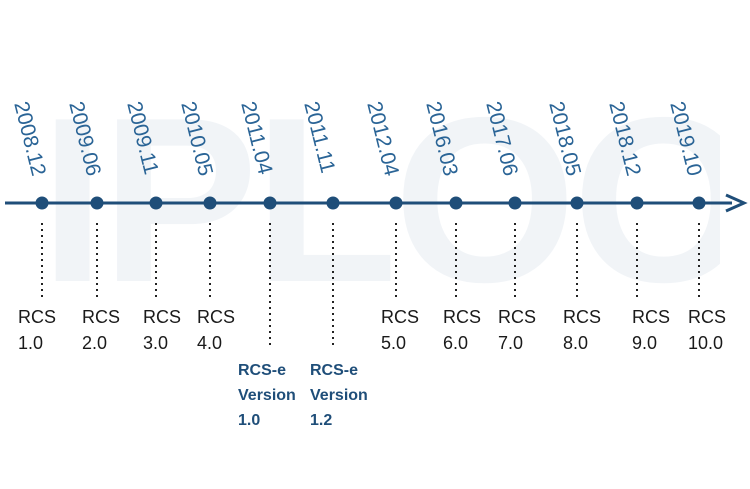  Describe the element at coordinates (462, 330) in the screenshot. I see `rcs-version-label: RCS 6.0` at that location.